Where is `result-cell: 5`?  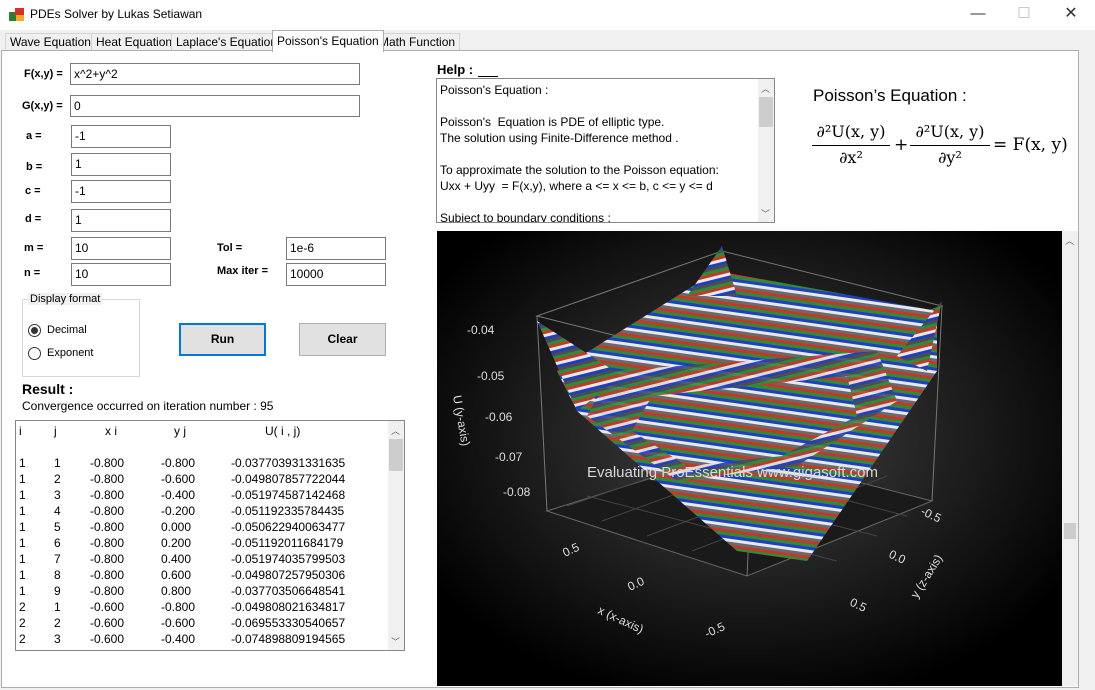 result-cell: 5 is located at coordinates (57, 527).